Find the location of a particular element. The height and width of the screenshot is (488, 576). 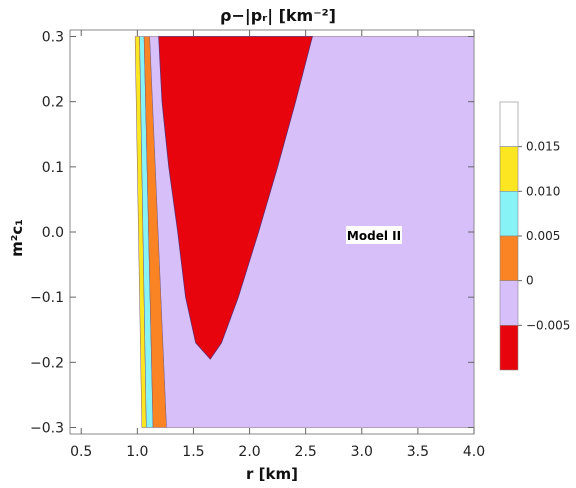

legend-label: 0.005 is located at coordinates (543, 236).